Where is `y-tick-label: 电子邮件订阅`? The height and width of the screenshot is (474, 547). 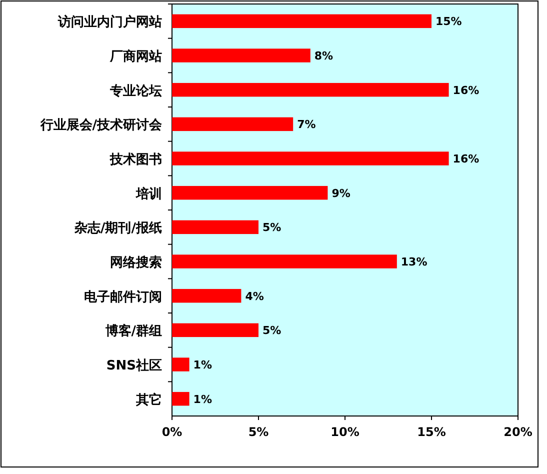
y-tick-label: 电子邮件订阅 is located at coordinates (123, 297).